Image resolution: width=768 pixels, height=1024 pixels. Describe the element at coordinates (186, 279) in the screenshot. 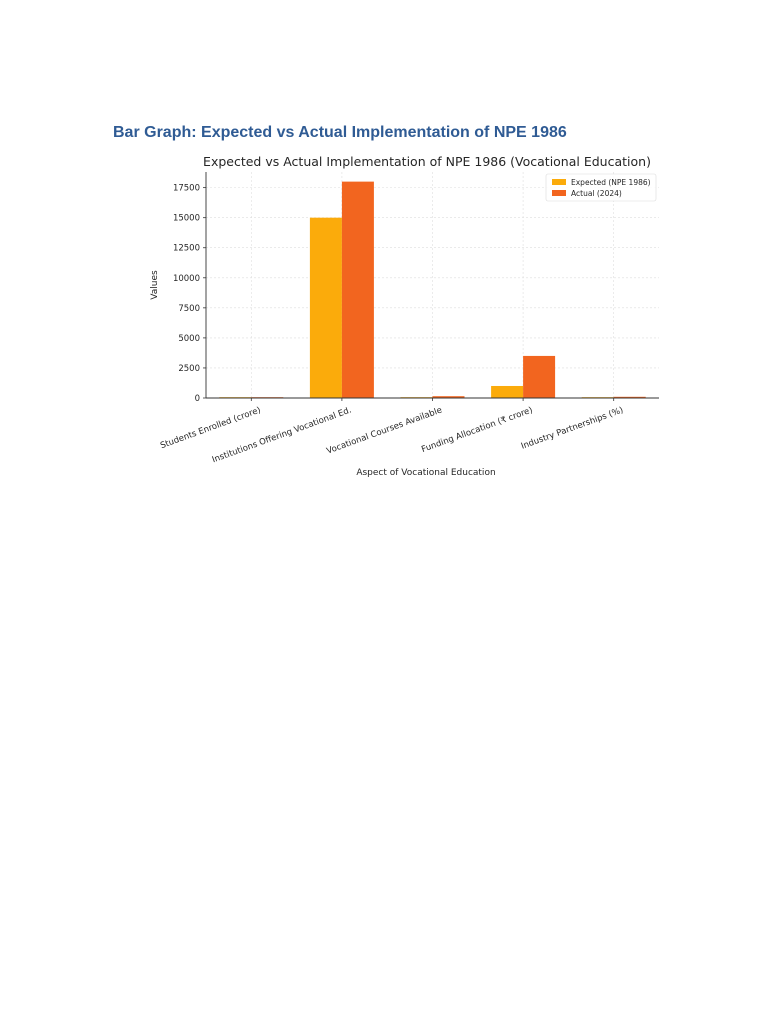

I see `y-tick-label: 10000` at that location.